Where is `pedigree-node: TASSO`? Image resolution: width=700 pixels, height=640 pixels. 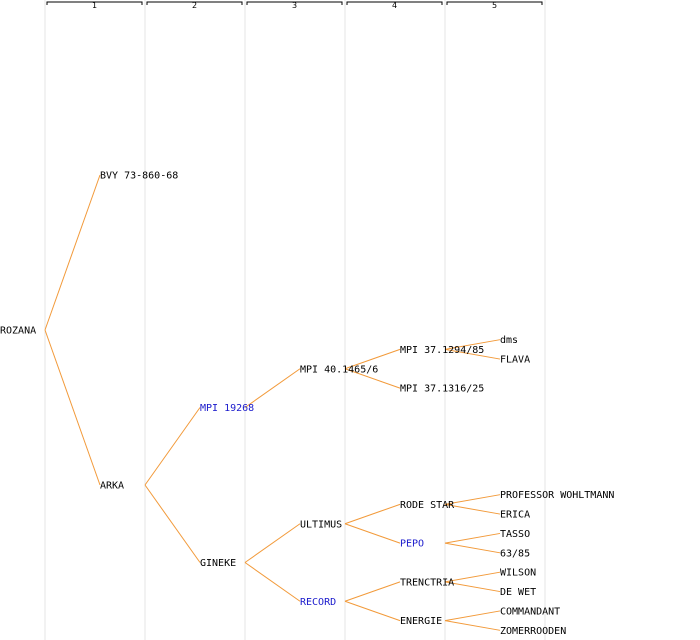 pedigree-node: TASSO is located at coordinates (515, 534).